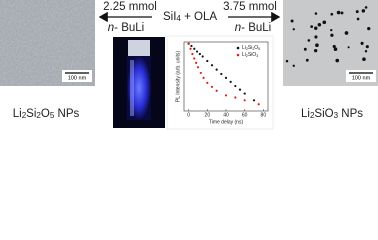  Describe the element at coordinates (226, 122) in the screenshot. I see `x-axis-label: Time delay (ns)` at that location.